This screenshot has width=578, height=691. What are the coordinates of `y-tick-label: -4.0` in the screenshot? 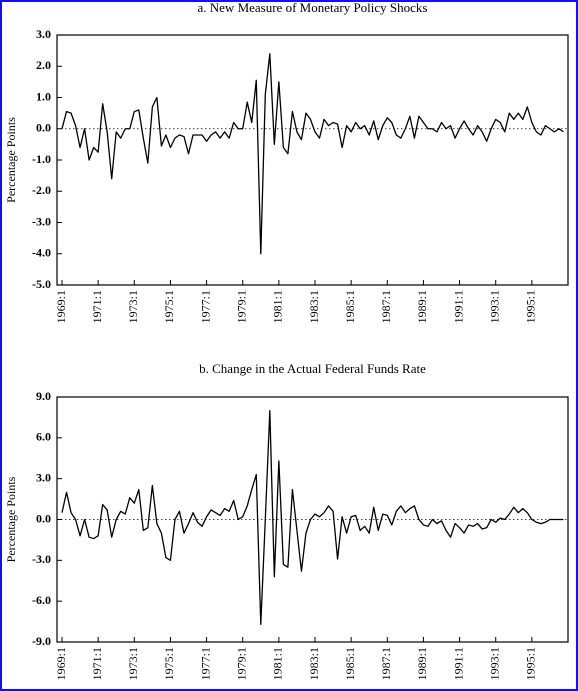 It's located at (41, 253).